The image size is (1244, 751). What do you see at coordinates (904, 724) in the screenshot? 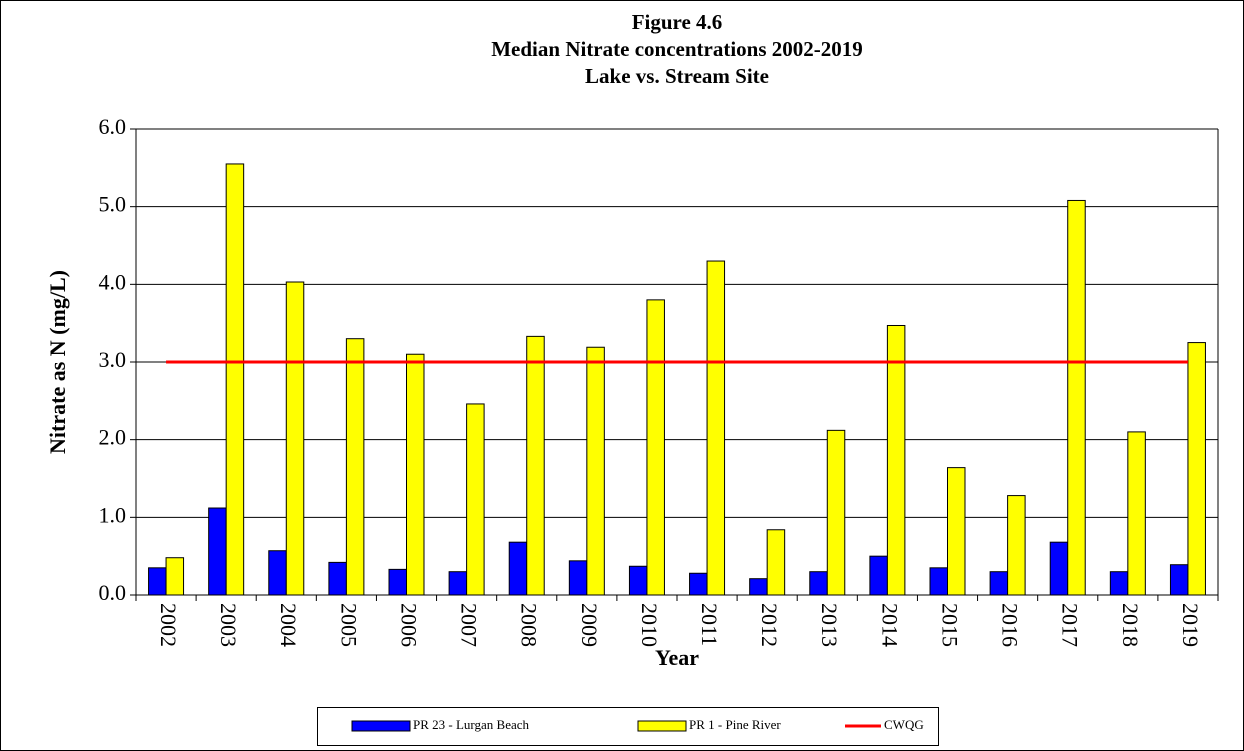
I see `legend-label: CWQG` at bounding box center [904, 724].